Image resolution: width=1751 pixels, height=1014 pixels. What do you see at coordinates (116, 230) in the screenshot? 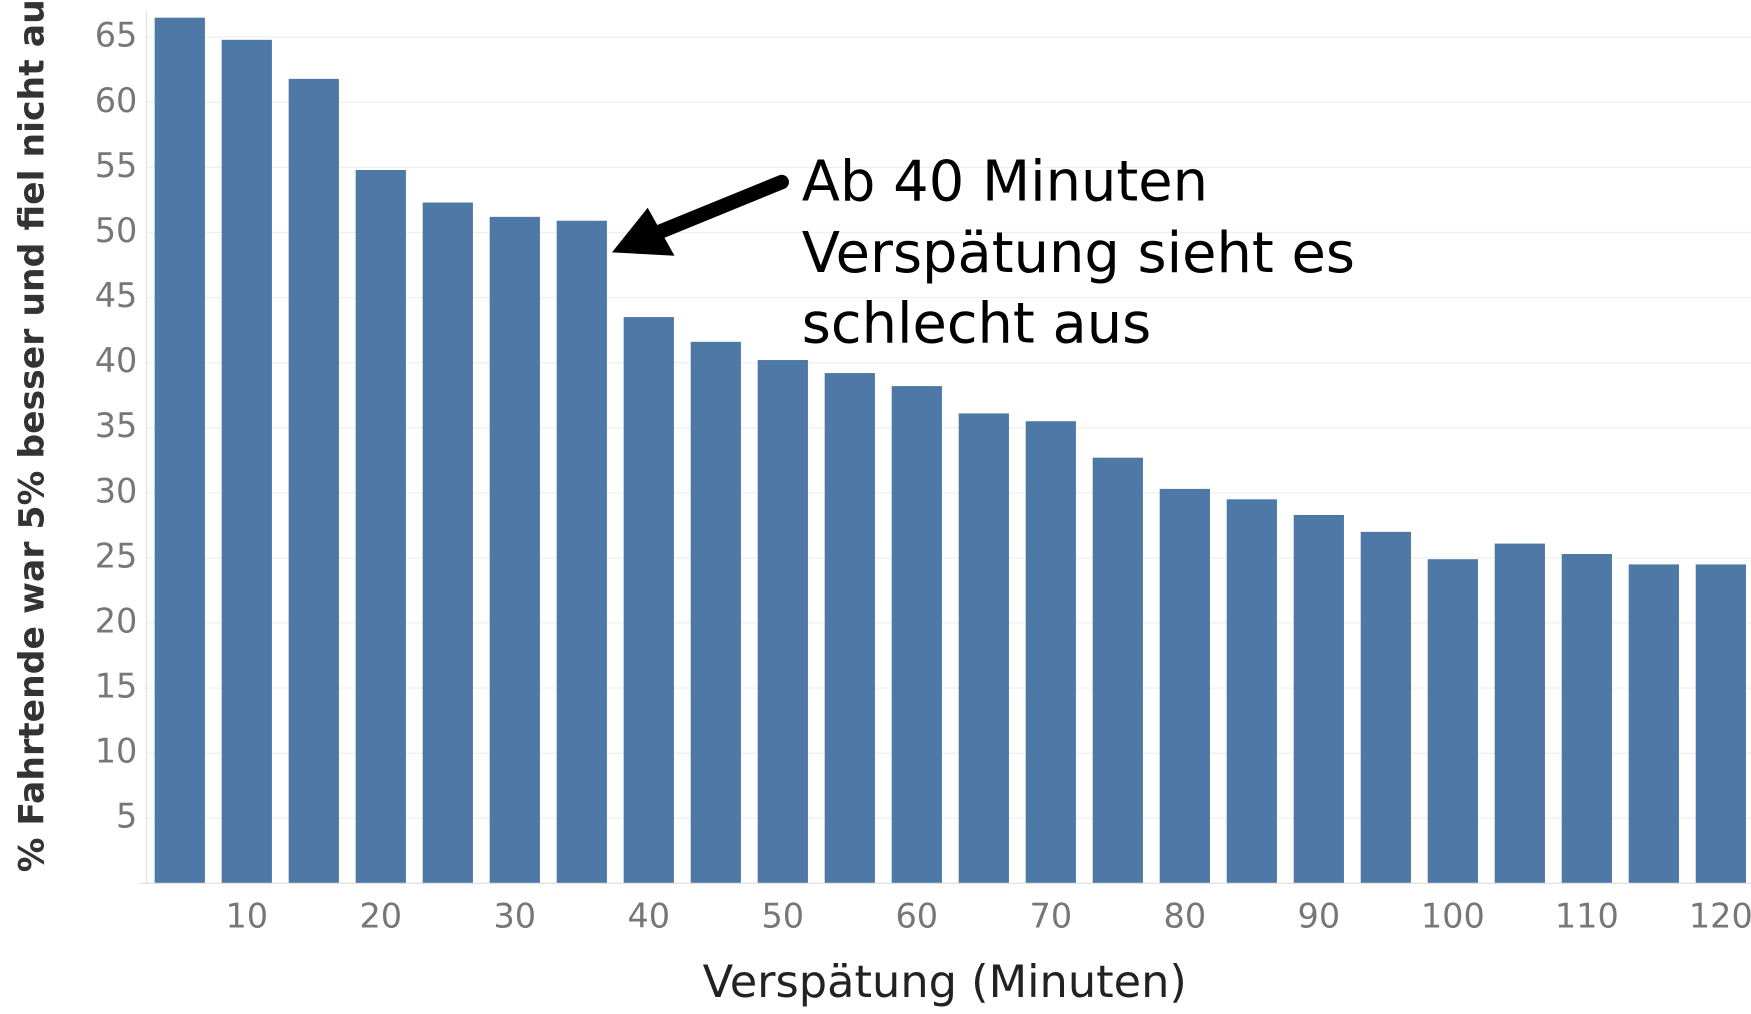
I see `y-tick-label: 50` at bounding box center [116, 230].